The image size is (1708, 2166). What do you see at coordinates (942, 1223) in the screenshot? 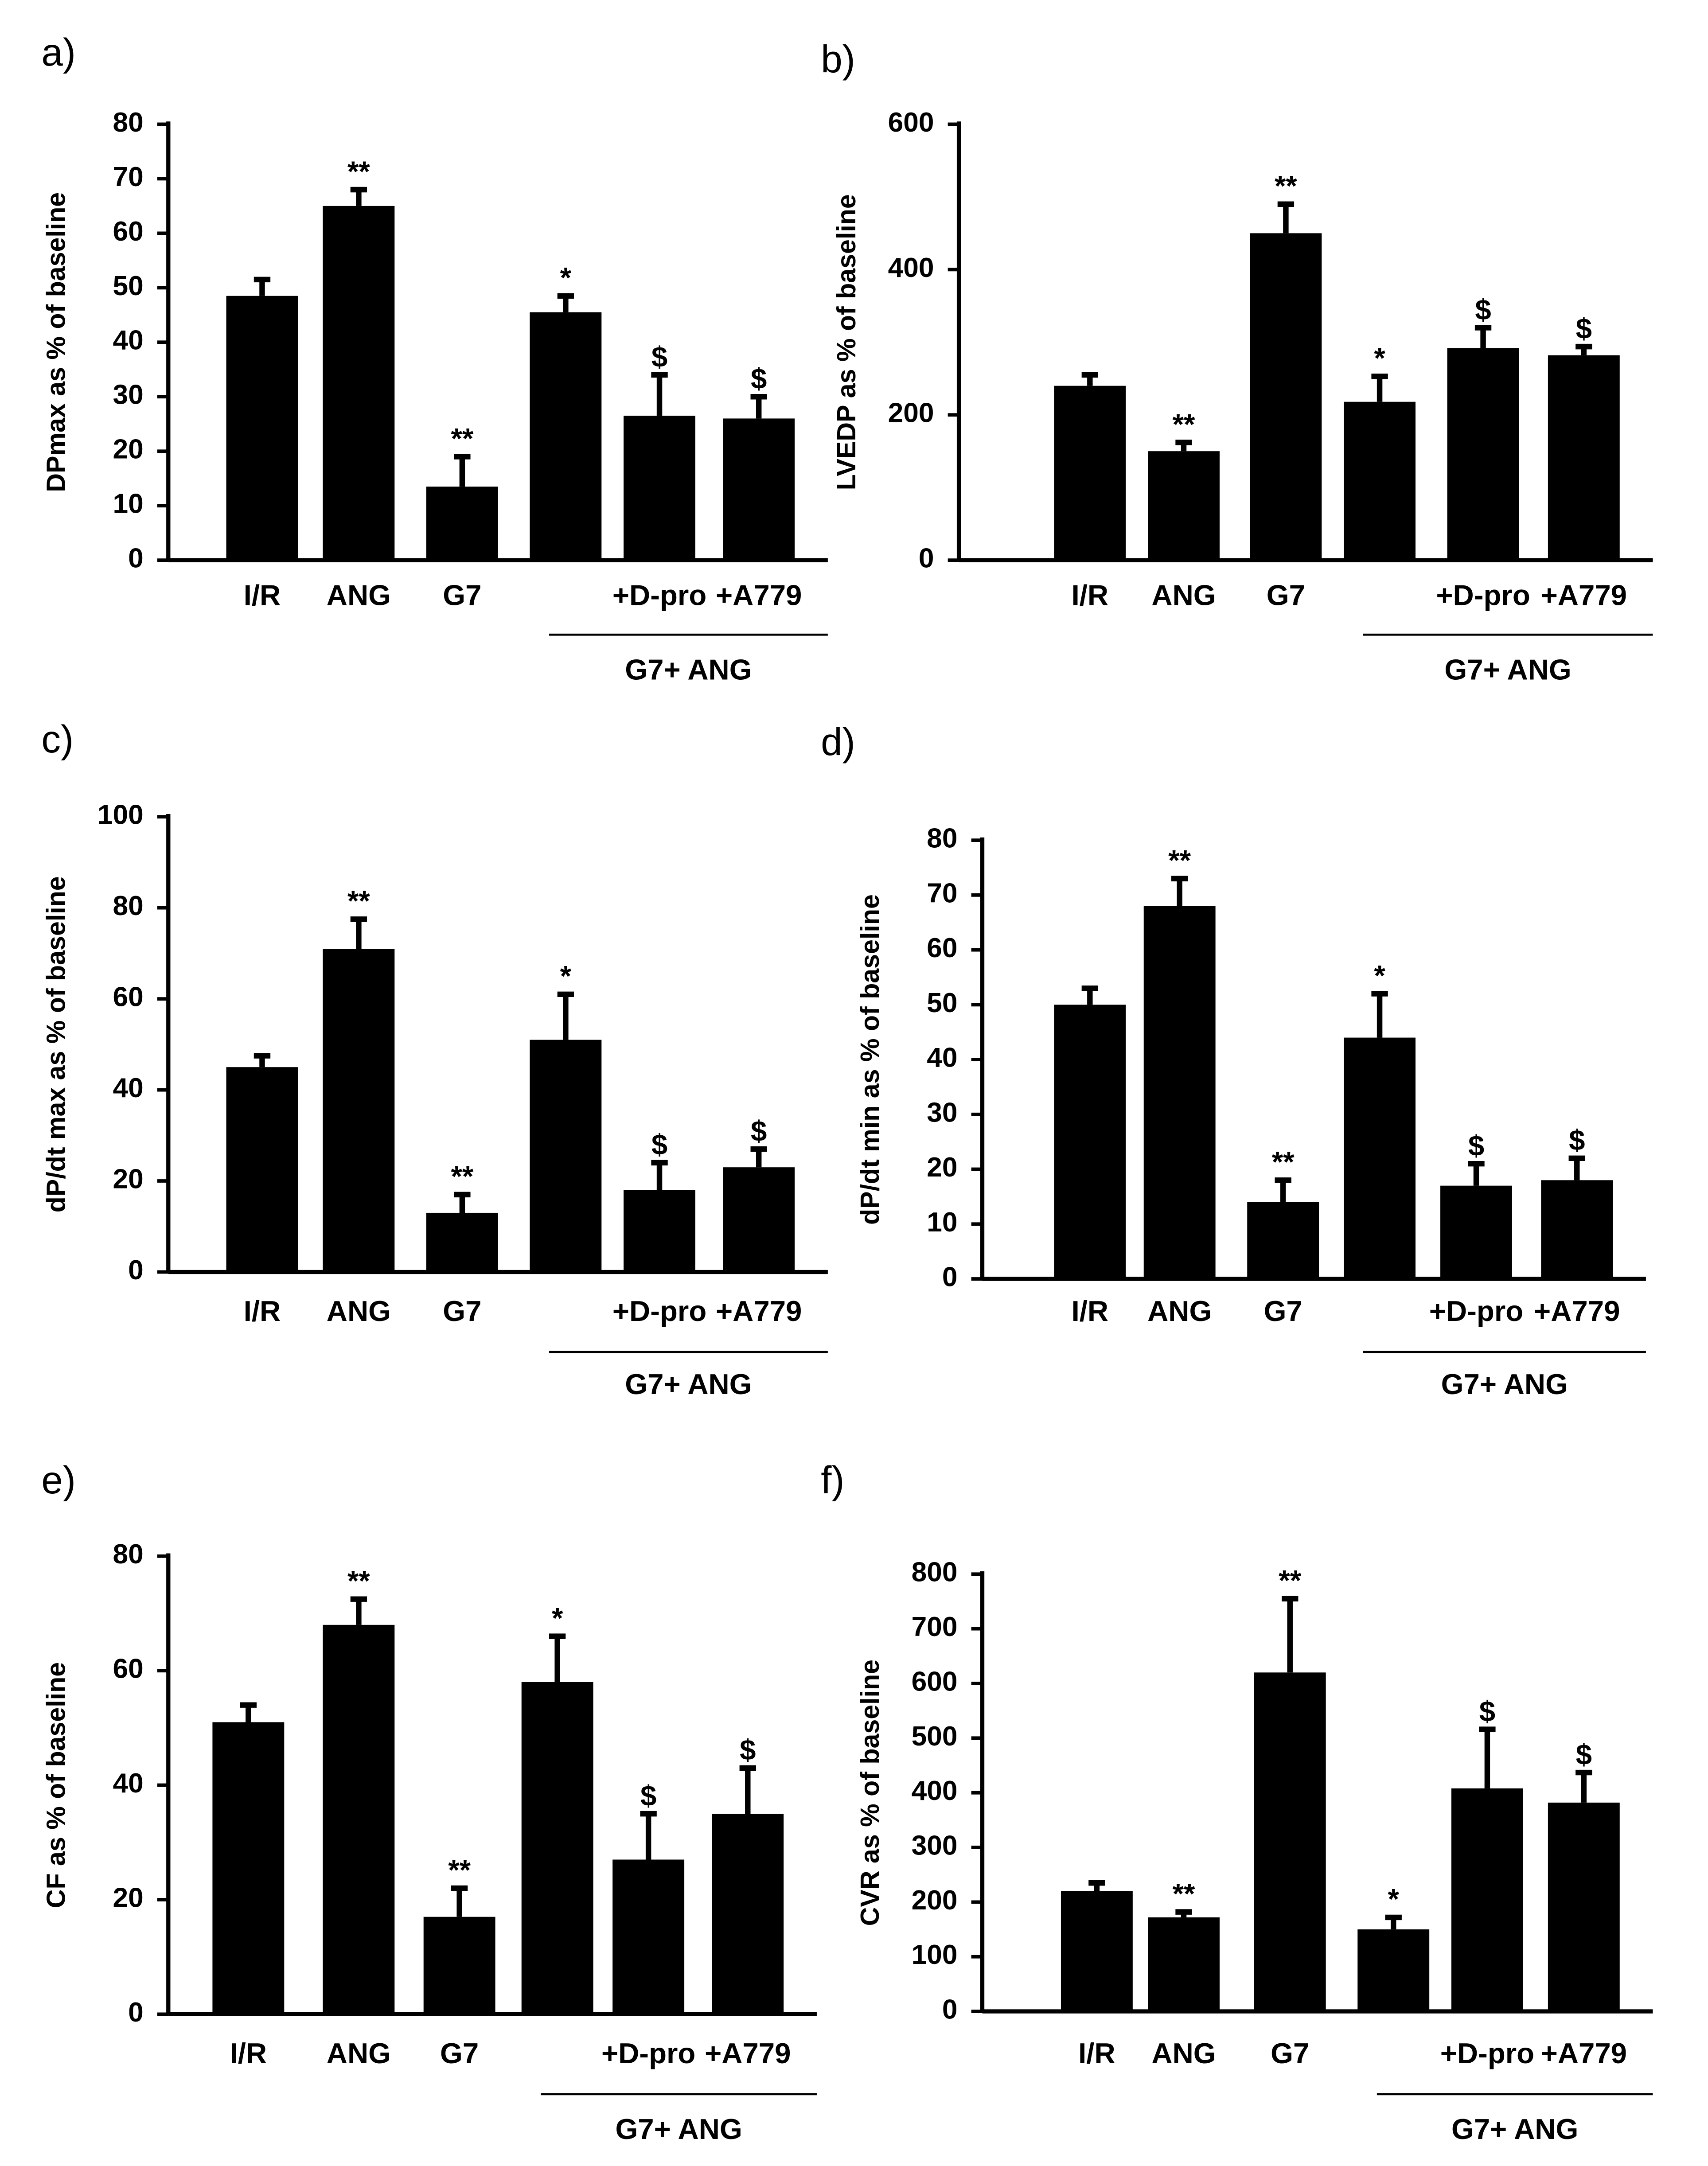
I see `y-tick-label: 10` at bounding box center [942, 1223].